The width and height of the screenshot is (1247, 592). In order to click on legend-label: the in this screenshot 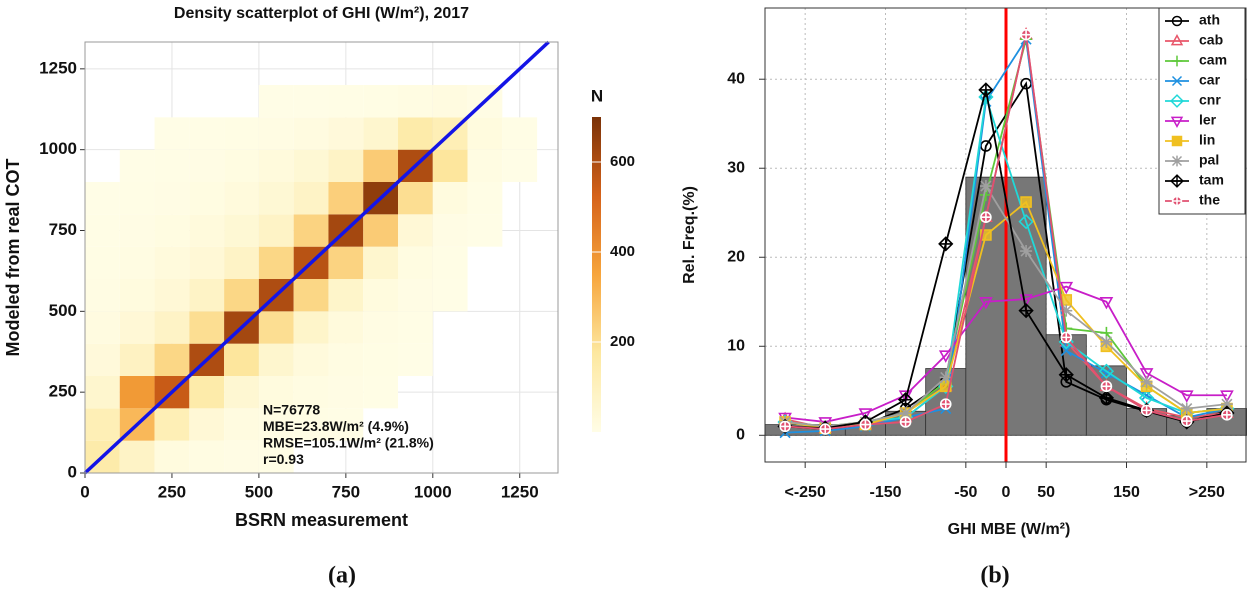, I will do `click(1209, 200)`.